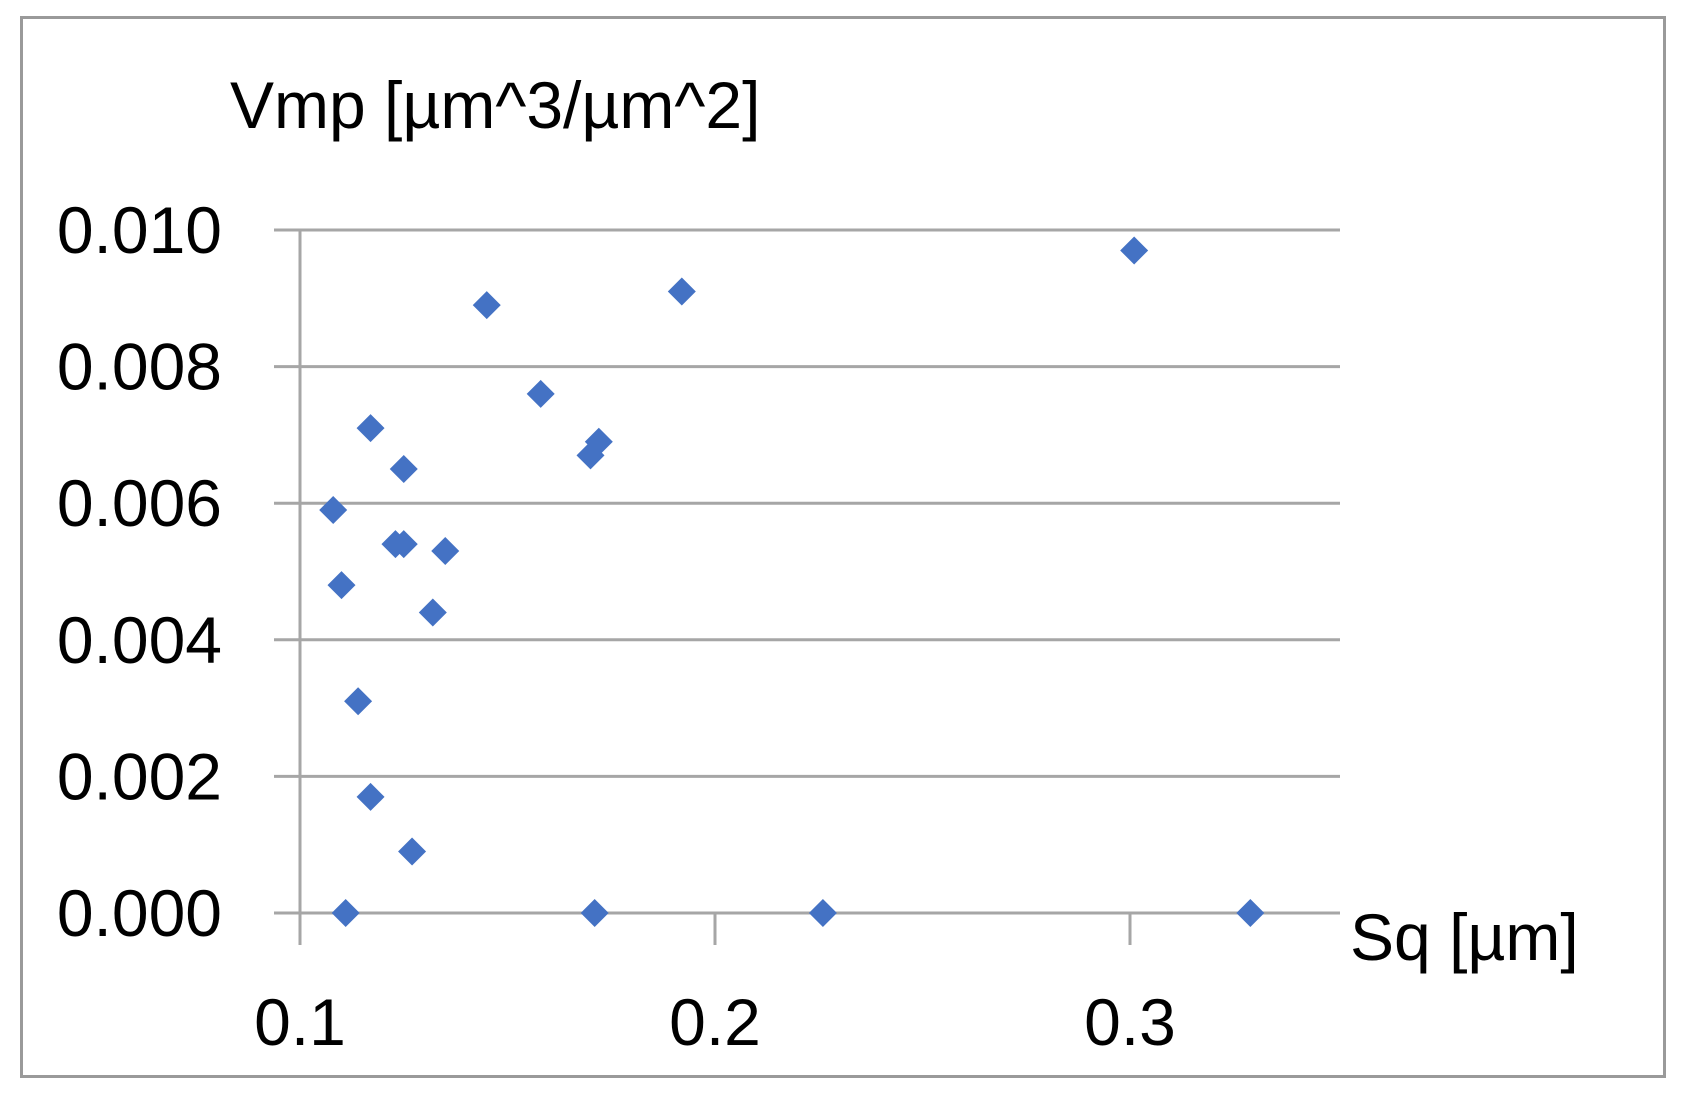 The image size is (1688, 1095). Describe the element at coordinates (139, 503) in the screenshot. I see `y-tick-label: 0.006` at that location.